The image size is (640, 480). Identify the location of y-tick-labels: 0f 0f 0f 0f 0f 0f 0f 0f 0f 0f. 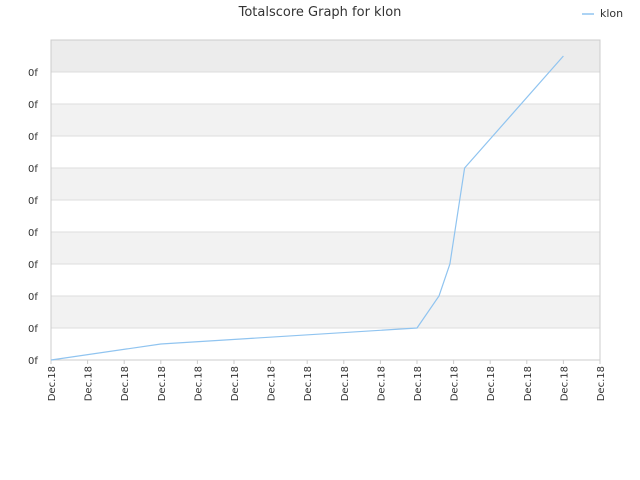
(33, 217).